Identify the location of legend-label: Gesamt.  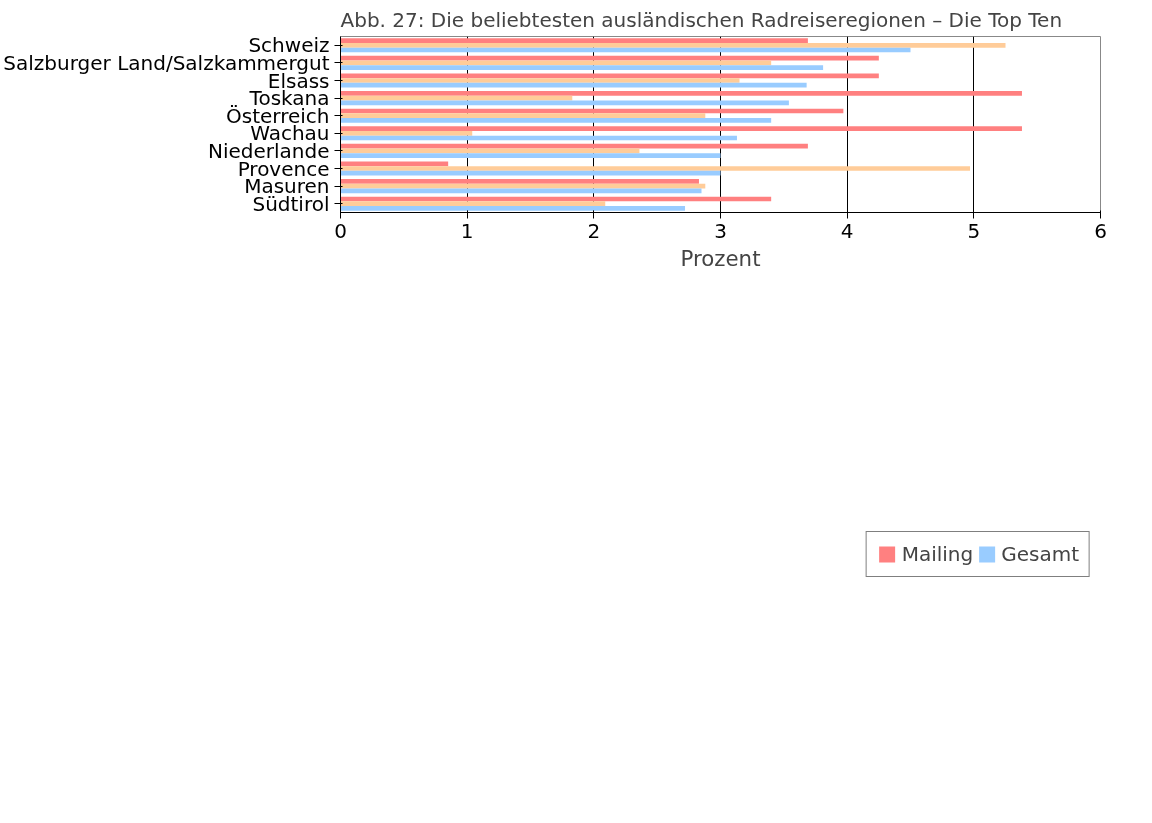
(1040, 554).